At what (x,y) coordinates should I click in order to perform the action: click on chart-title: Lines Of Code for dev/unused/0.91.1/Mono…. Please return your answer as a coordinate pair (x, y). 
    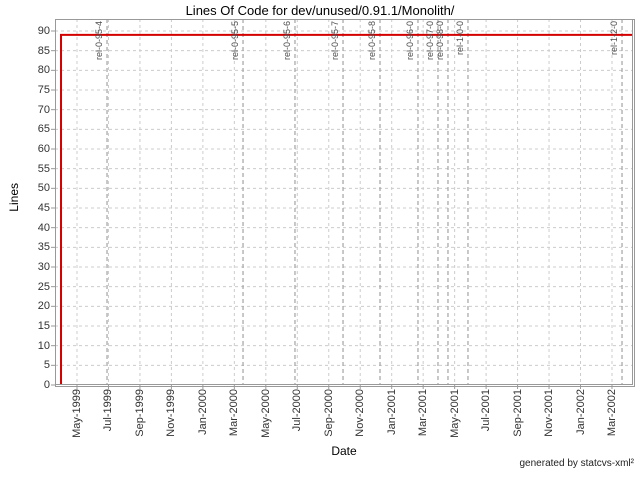
    Looking at the image, I should click on (320, 10).